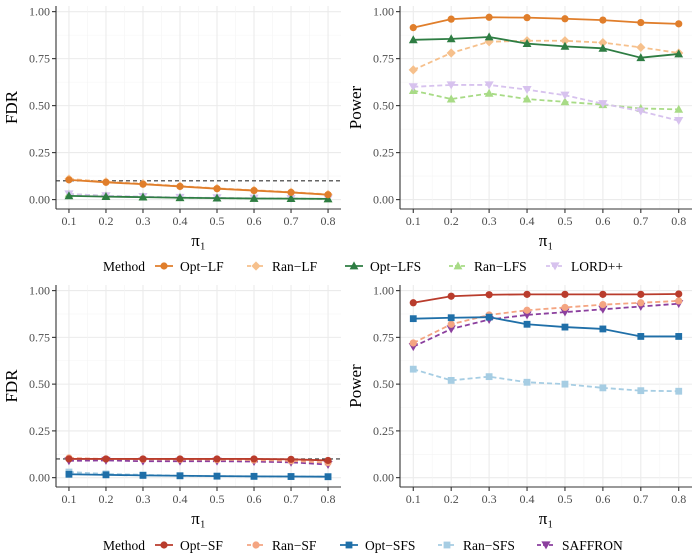 The width and height of the screenshot is (698, 558). What do you see at coordinates (39, 153) in the screenshot?
I see `y-tick-label: 0.25` at bounding box center [39, 153].